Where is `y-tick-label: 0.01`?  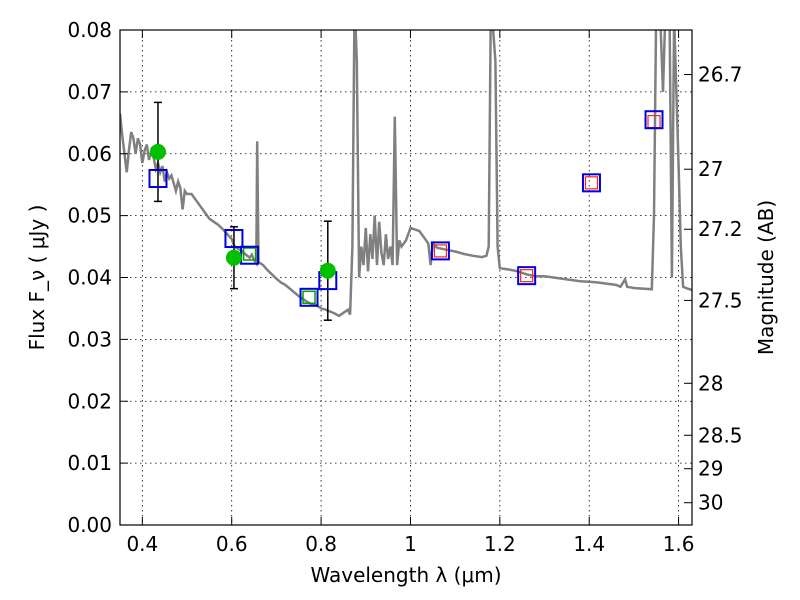 y-tick-label: 0.01 is located at coordinates (89, 463).